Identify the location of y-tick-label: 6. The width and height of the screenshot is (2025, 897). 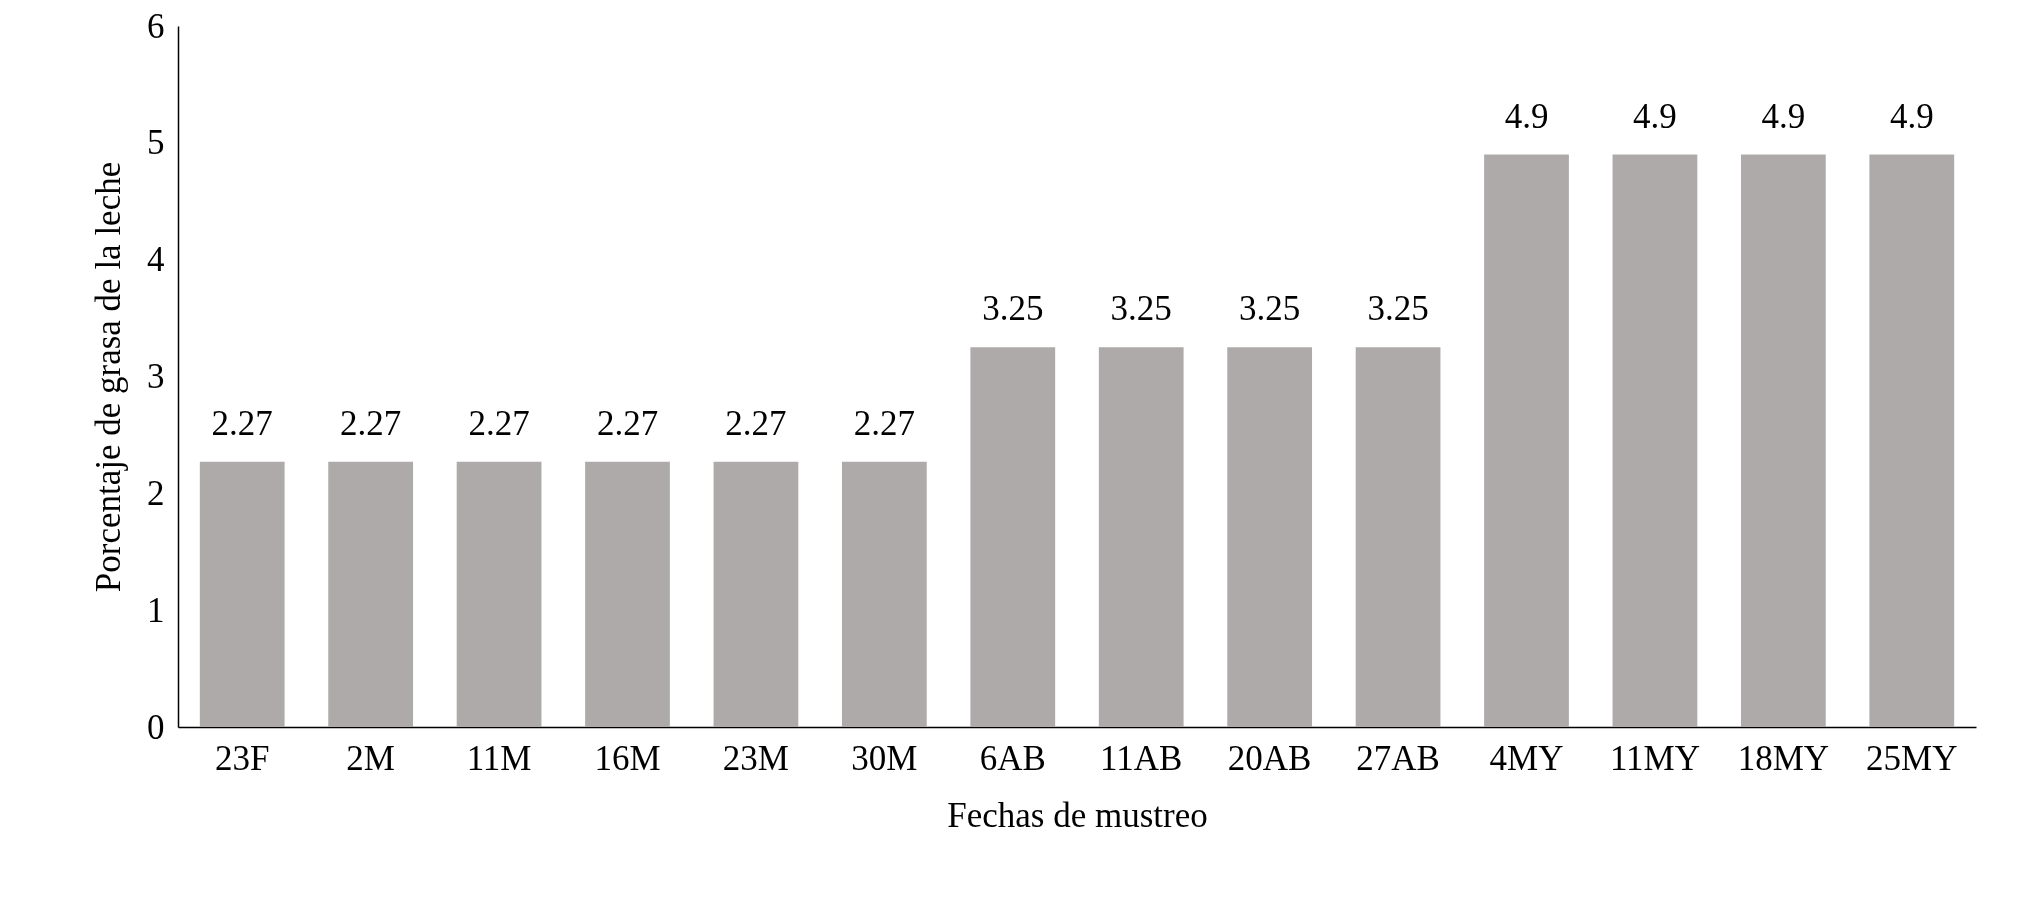
(156, 26).